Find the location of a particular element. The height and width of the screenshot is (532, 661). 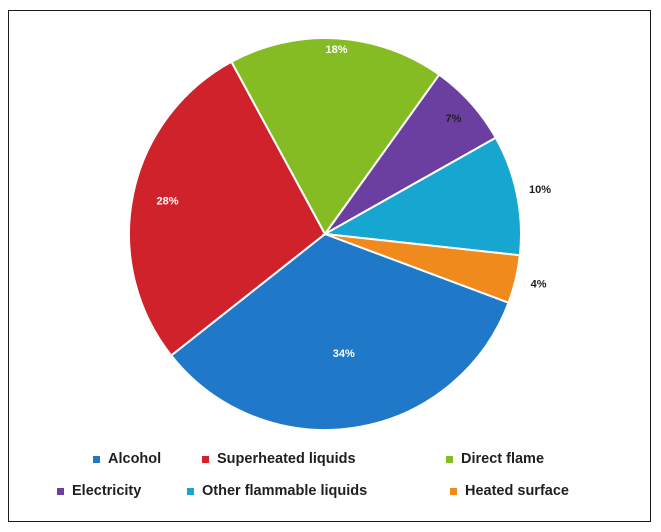

legend-item-superheated-liquids: Superheated liquids is located at coordinates (279, 459).